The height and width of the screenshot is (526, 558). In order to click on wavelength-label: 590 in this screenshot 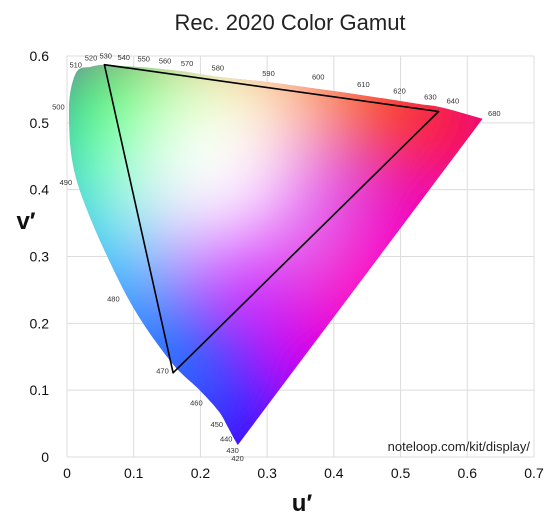, I will do `click(268, 73)`.